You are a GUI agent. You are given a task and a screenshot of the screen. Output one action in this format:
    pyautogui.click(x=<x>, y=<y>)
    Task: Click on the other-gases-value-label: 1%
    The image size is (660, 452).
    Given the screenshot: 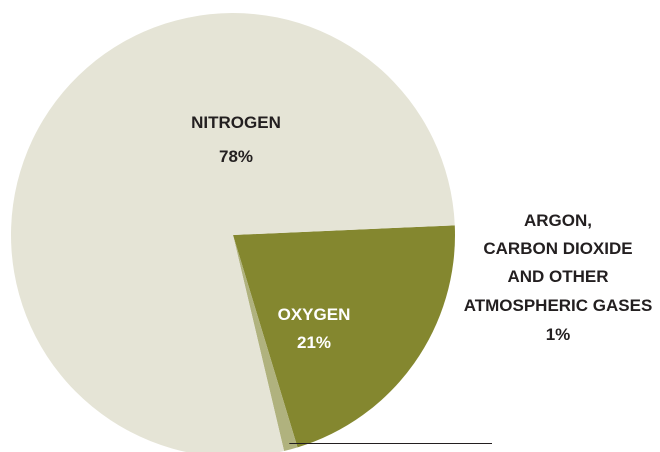 What is the action you would take?
    pyautogui.click(x=558, y=334)
    